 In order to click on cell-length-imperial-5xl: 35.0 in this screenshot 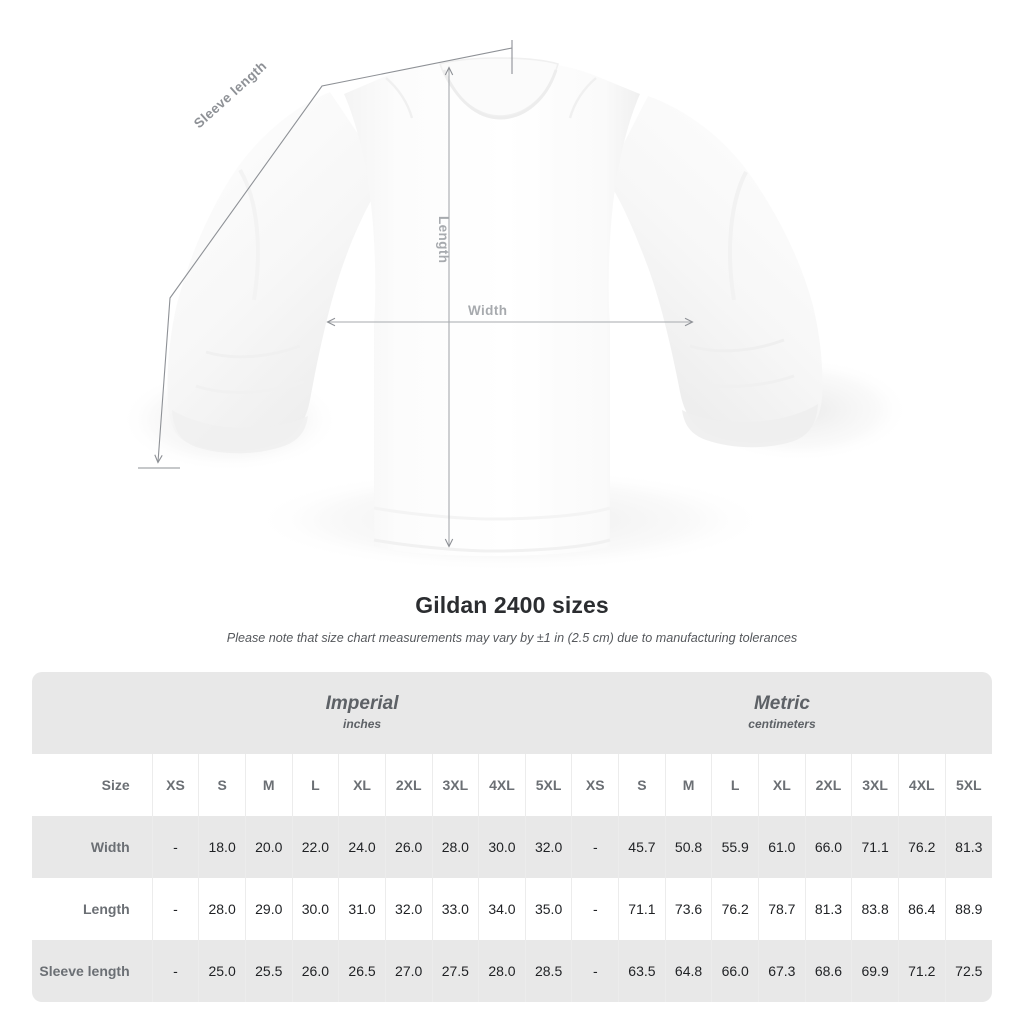, I will do `click(548, 909)`.